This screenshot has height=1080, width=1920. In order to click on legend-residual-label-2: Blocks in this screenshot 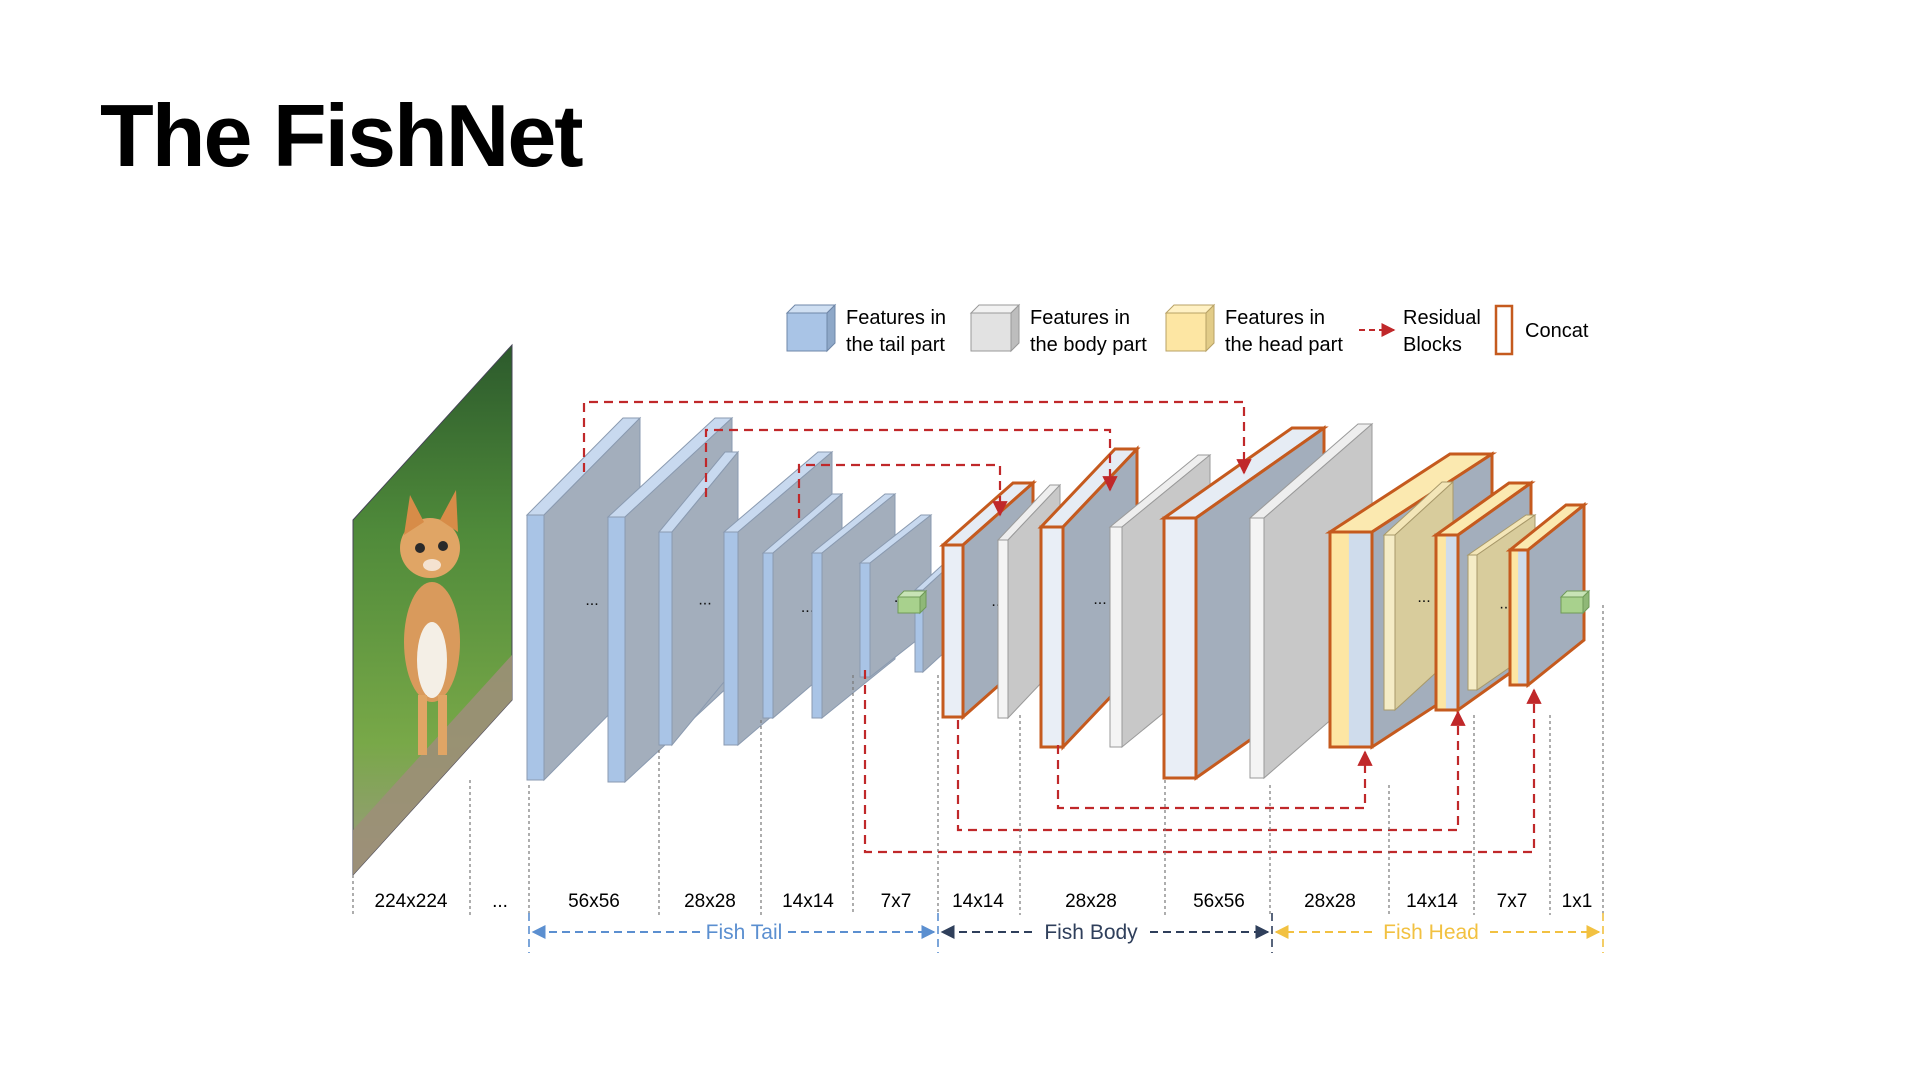, I will do `click(1432, 345)`.